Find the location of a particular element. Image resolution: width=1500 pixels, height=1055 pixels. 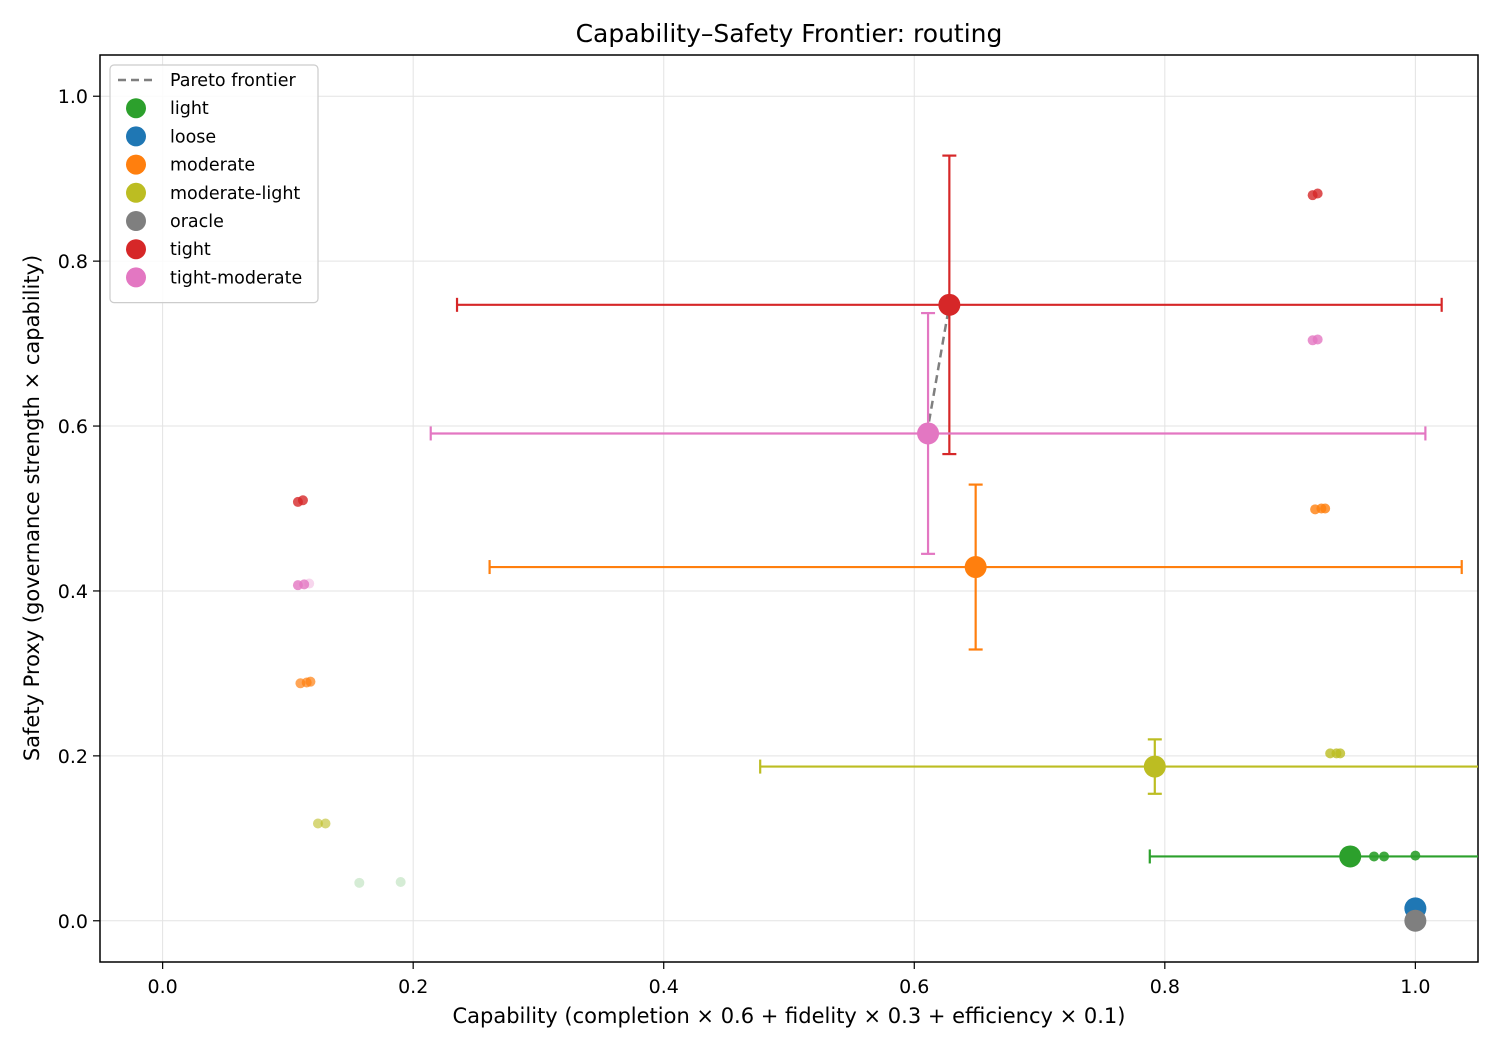

mean-point-moderate-light is located at coordinates (1154, 766).